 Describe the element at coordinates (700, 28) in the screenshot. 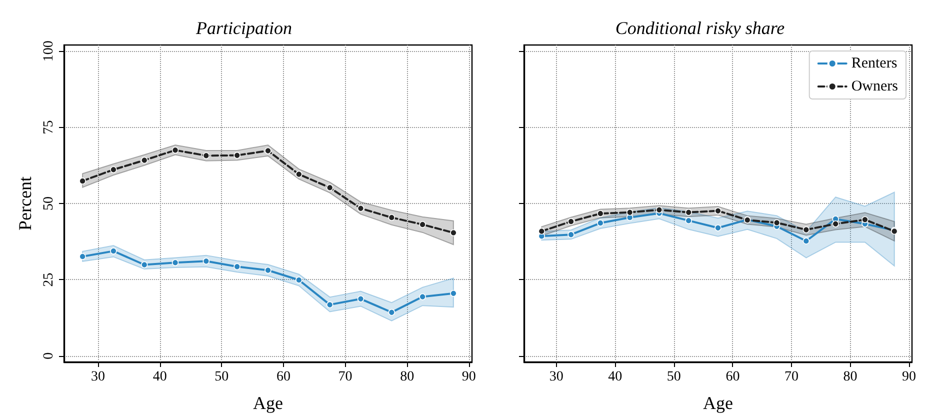

I see `chart-title: Conditional risky share` at that location.